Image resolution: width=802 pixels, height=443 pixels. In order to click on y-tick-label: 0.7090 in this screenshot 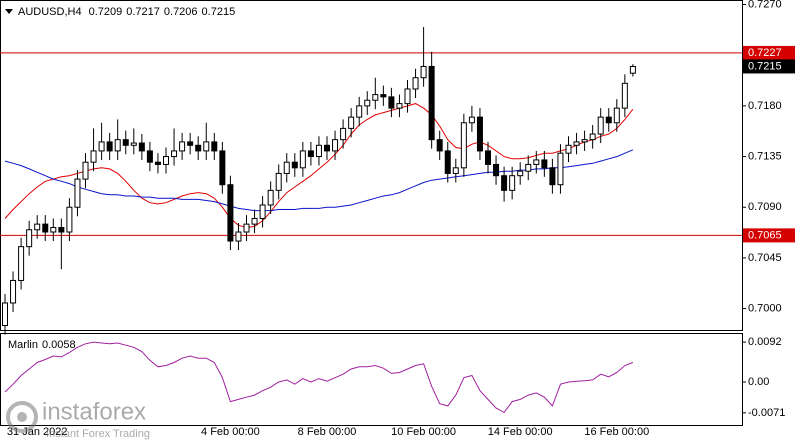, I will do `click(765, 207)`.